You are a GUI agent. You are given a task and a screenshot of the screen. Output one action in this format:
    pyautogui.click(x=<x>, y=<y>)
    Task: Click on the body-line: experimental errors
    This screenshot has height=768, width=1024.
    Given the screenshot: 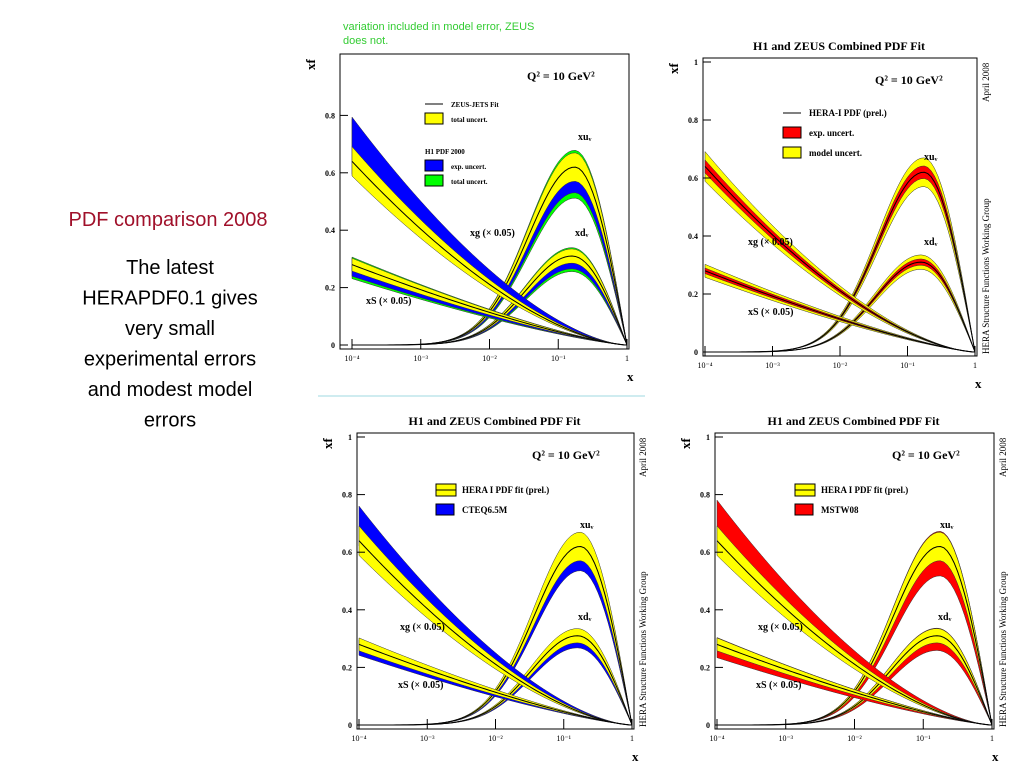 What is the action you would take?
    pyautogui.click(x=170, y=360)
    